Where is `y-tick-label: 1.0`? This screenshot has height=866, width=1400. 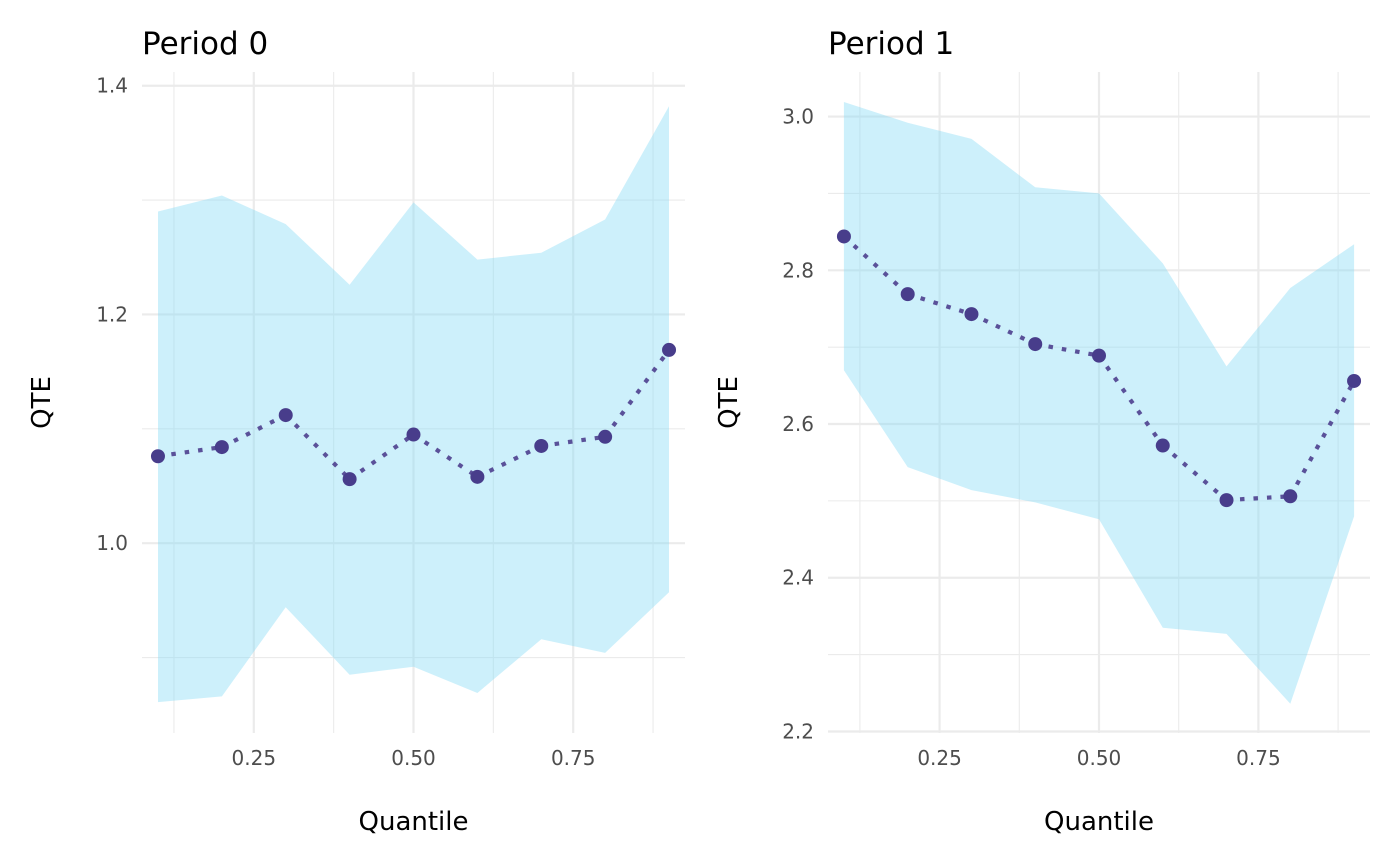
y-tick-label: 1.0 is located at coordinates (112, 543).